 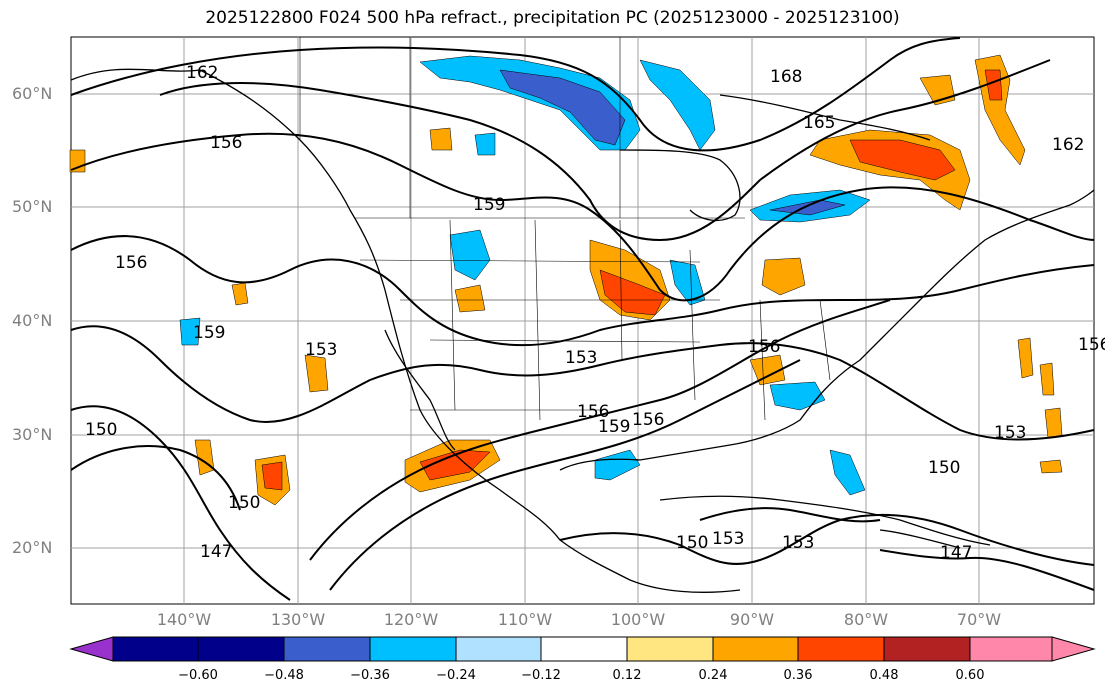 What do you see at coordinates (979, 619) in the screenshot?
I see `lon-label: 70°W` at bounding box center [979, 619].